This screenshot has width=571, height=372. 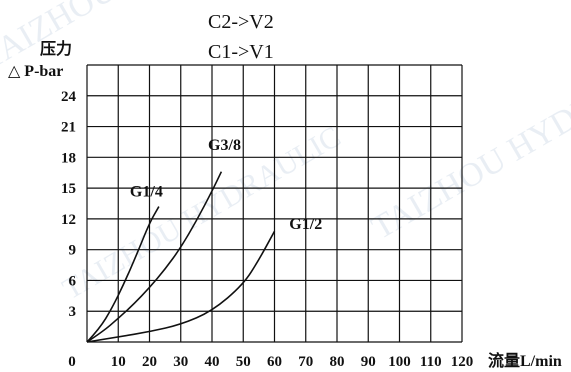 I want to click on y-axis-label-line-1: 压力, so click(x=56, y=48).